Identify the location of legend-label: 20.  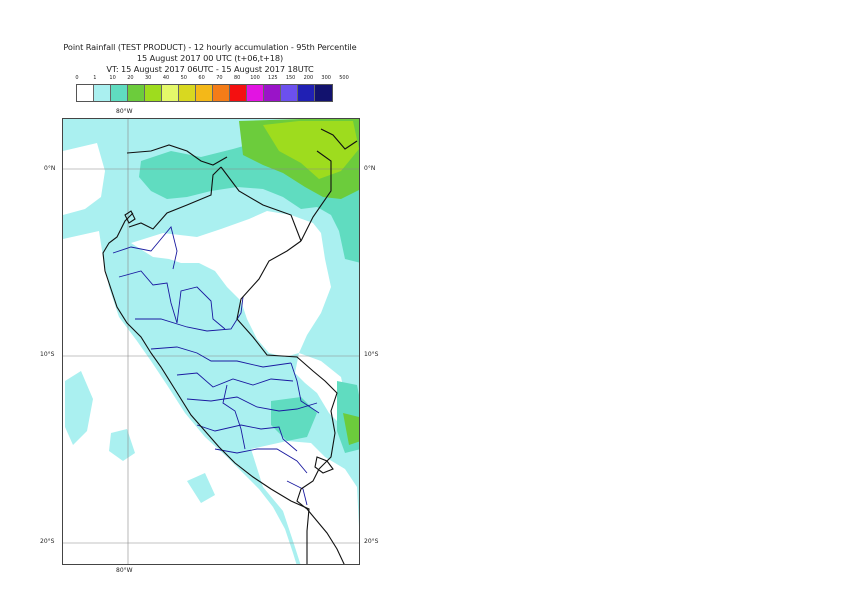
(130, 78).